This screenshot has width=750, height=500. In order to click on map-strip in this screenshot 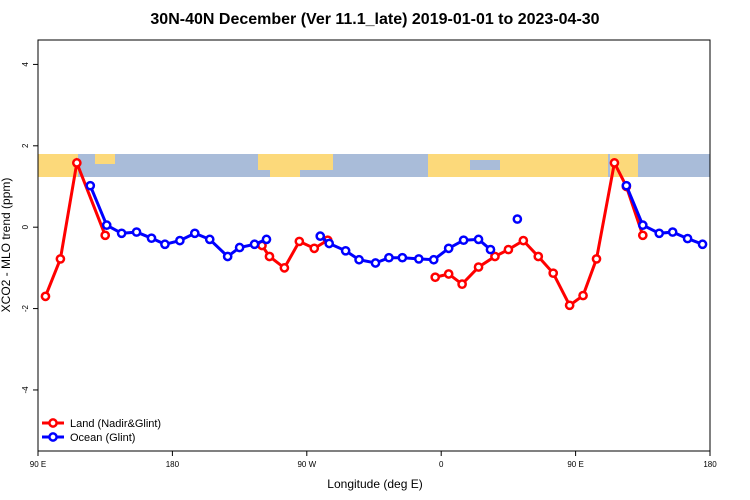, I will do `click(374, 165)`.